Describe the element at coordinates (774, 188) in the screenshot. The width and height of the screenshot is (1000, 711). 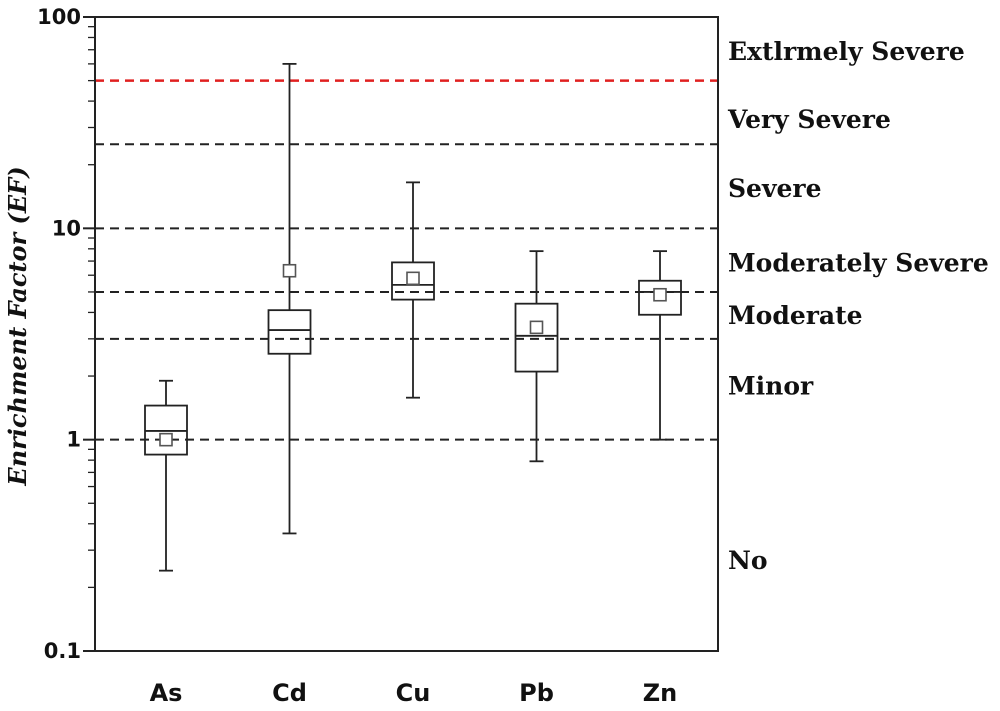
I see `severity-class-label: Severe` at that location.